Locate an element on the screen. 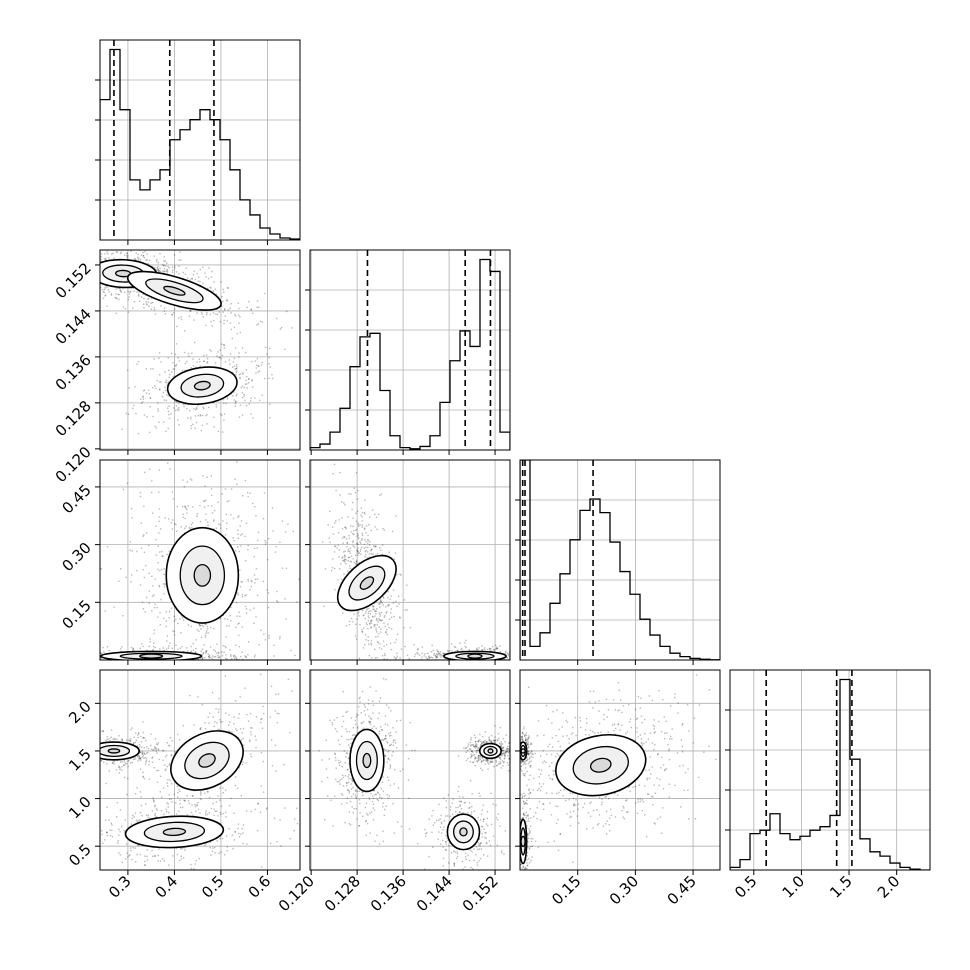  density-contour is located at coordinates (174, 290).